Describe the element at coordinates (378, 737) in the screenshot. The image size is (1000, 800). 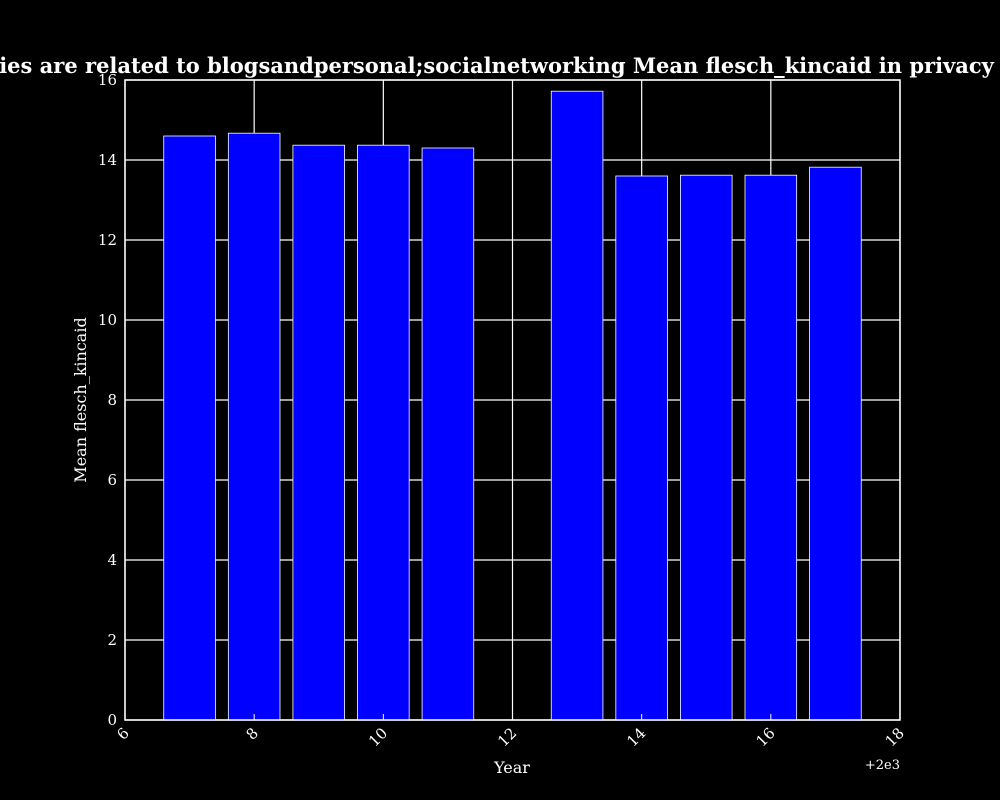
I see `x-tick-label: 10` at that location.